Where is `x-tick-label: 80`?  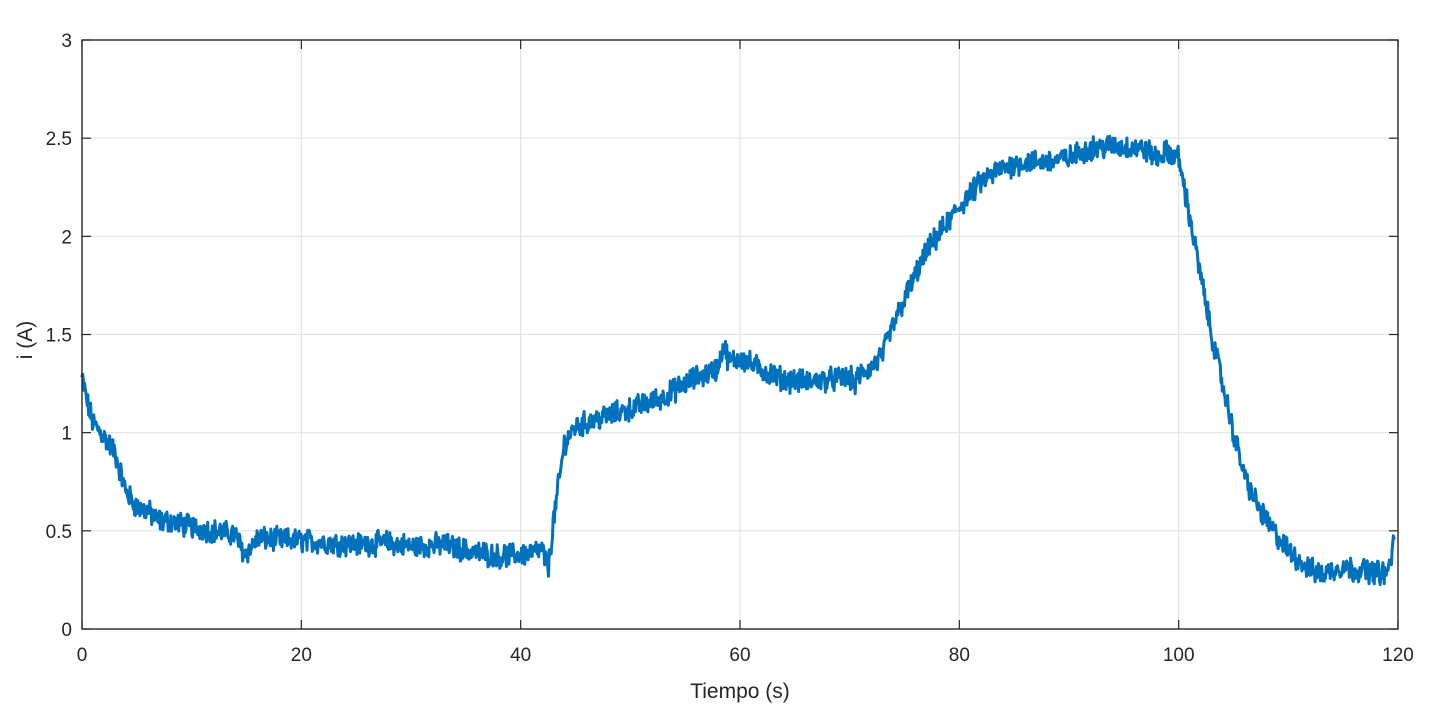
x-tick-label: 80 is located at coordinates (959, 655).